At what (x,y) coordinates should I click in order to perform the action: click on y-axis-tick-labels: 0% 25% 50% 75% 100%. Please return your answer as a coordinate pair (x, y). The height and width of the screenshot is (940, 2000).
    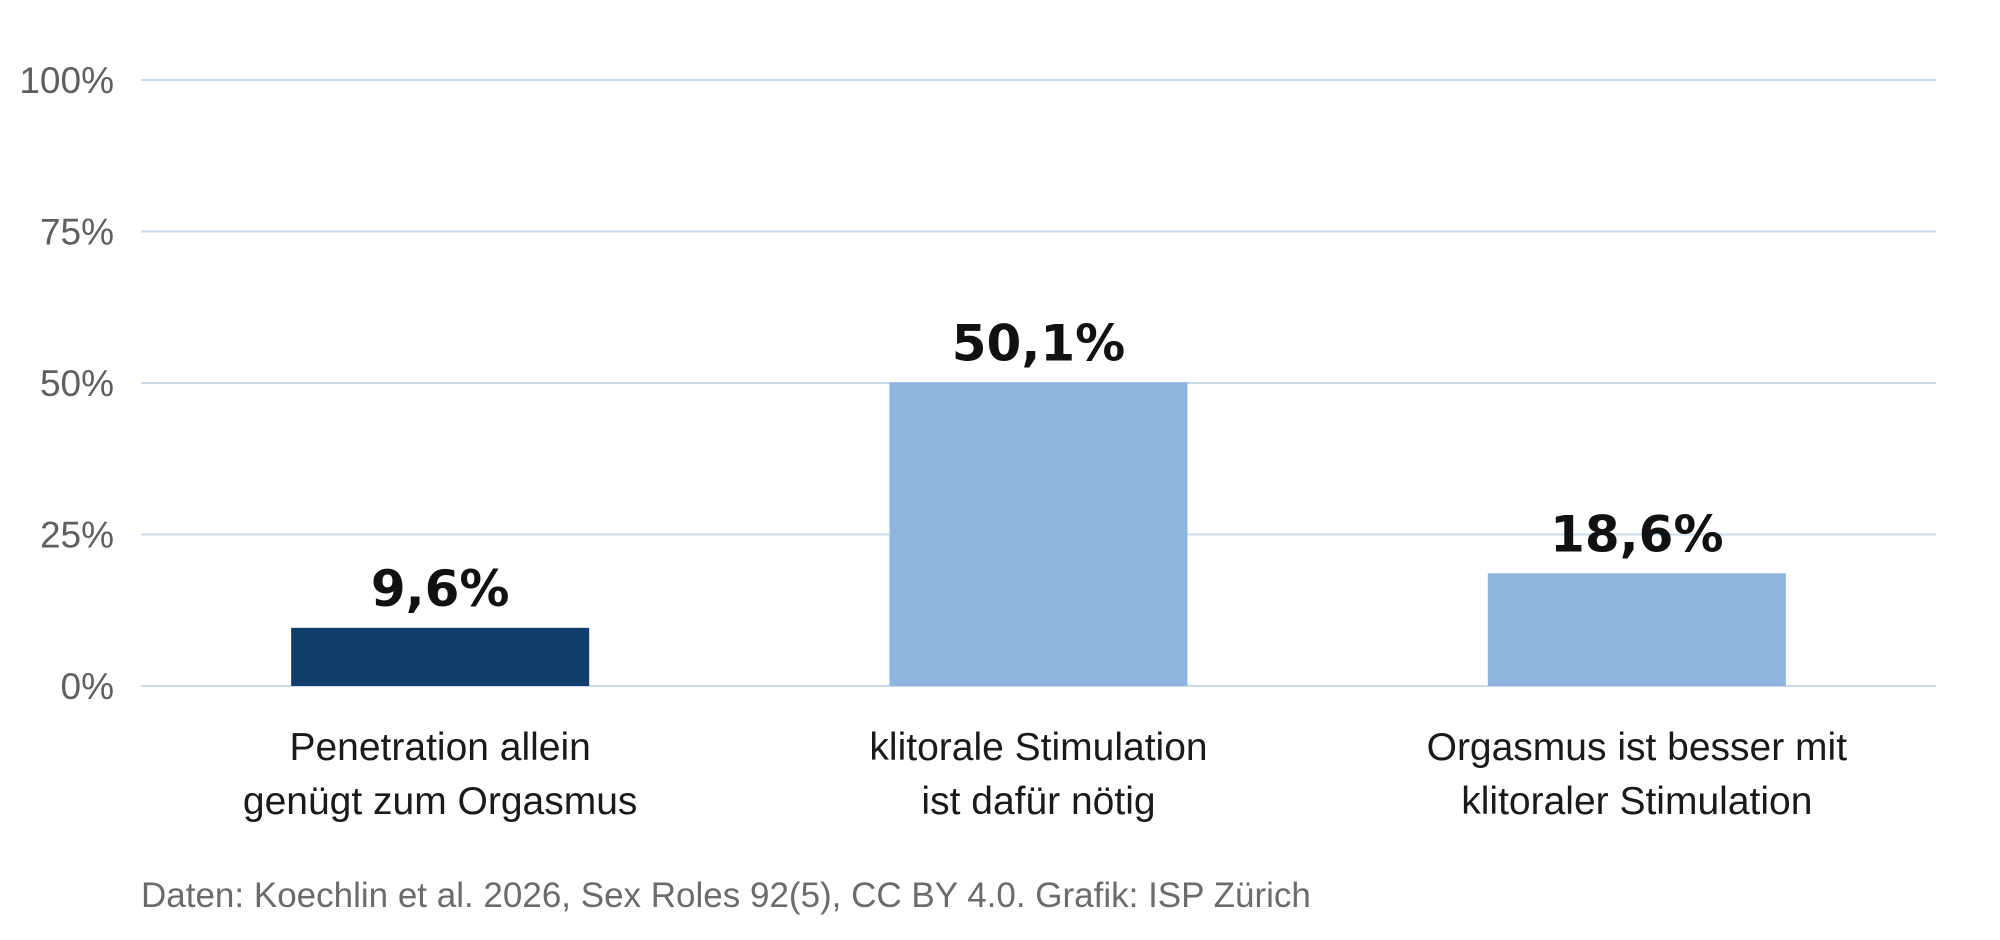
    Looking at the image, I should click on (66, 383).